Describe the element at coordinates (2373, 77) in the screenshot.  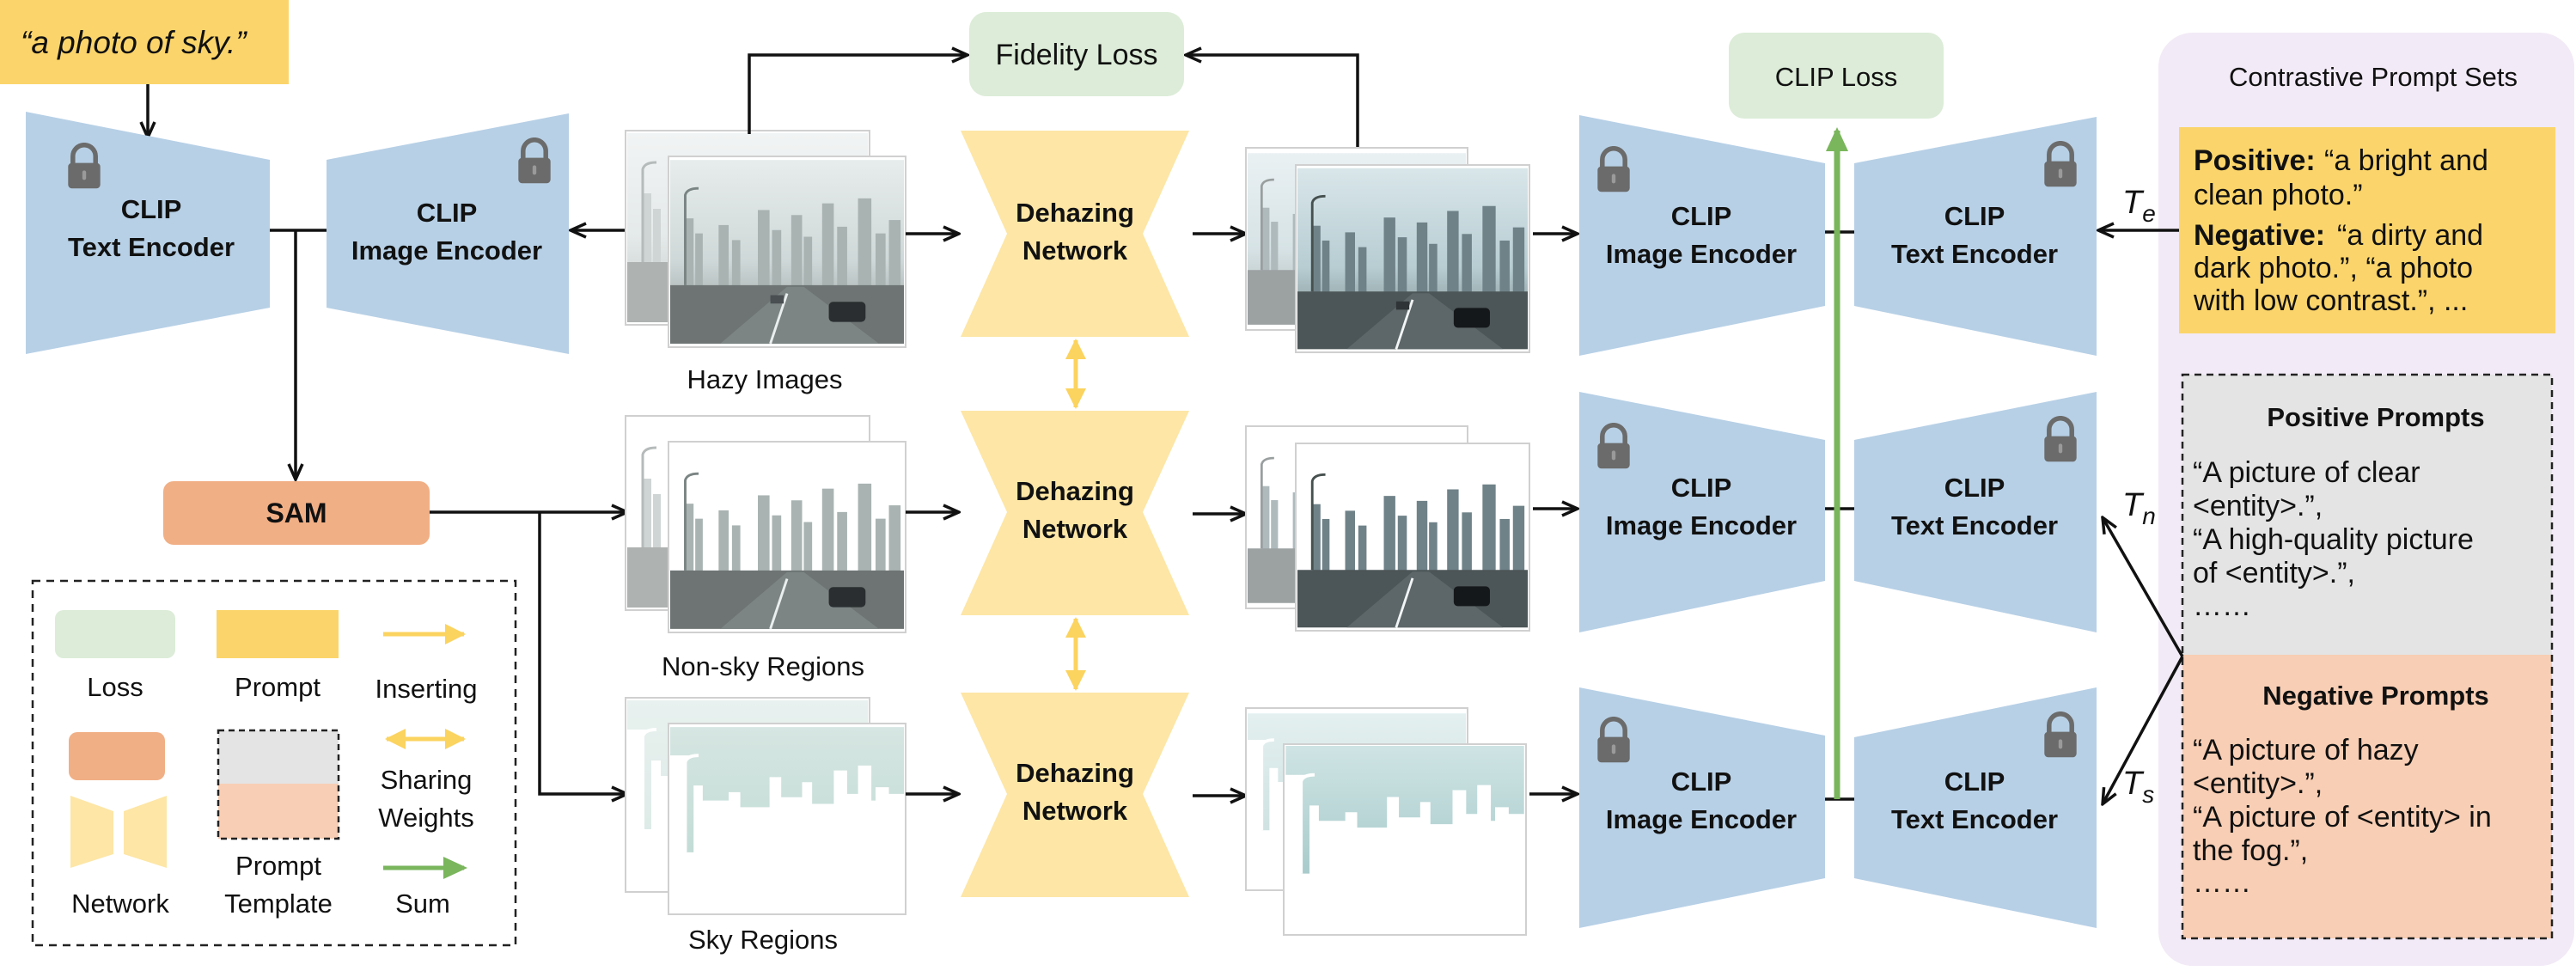
I see `contrastive-panel-title: Contrastive Prompt Sets` at that location.